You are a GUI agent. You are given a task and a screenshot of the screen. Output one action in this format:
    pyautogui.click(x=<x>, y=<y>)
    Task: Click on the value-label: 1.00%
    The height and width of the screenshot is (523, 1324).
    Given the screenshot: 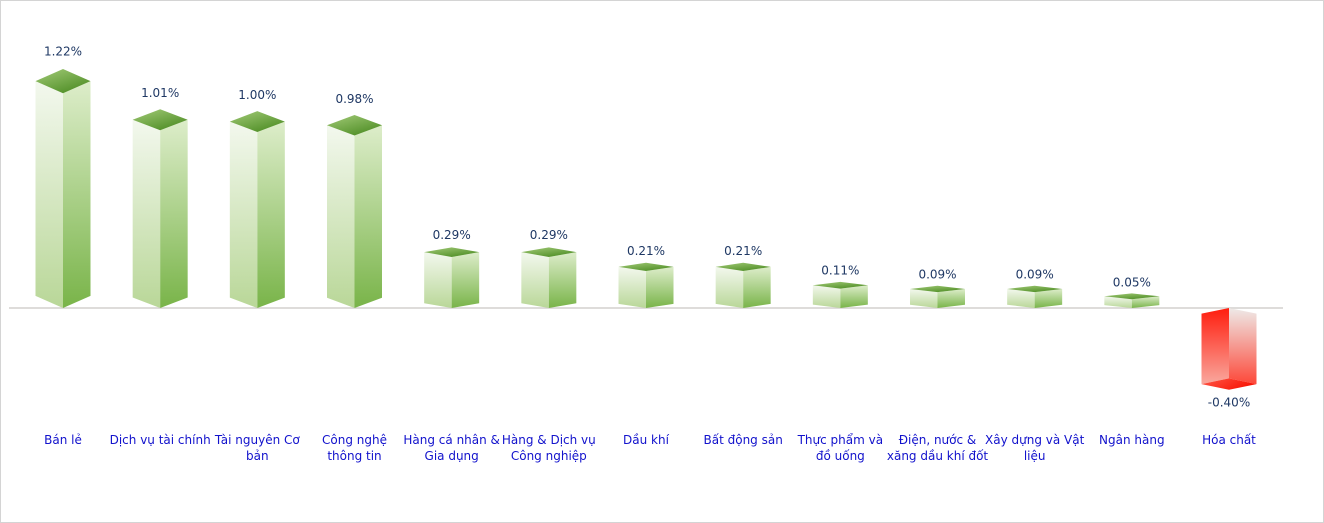 What is the action you would take?
    pyautogui.click(x=257, y=95)
    